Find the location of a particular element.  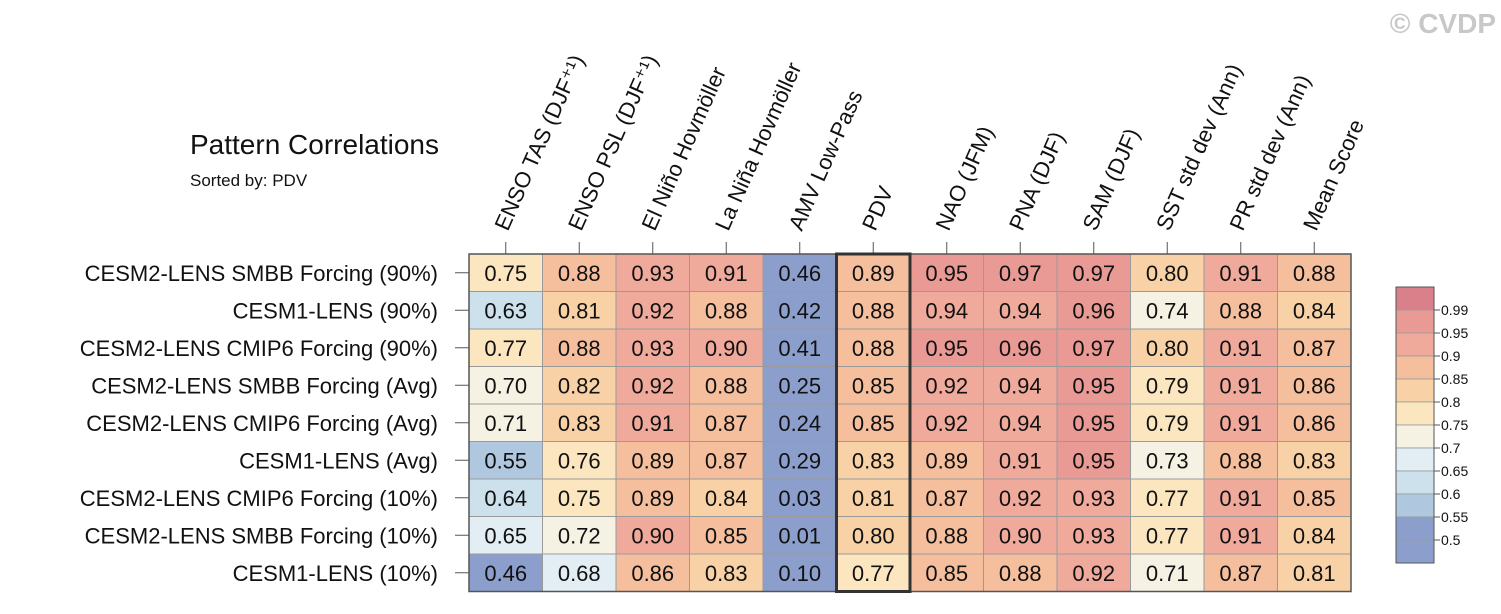

cell-value-label: 0.71 is located at coordinates (1167, 573).